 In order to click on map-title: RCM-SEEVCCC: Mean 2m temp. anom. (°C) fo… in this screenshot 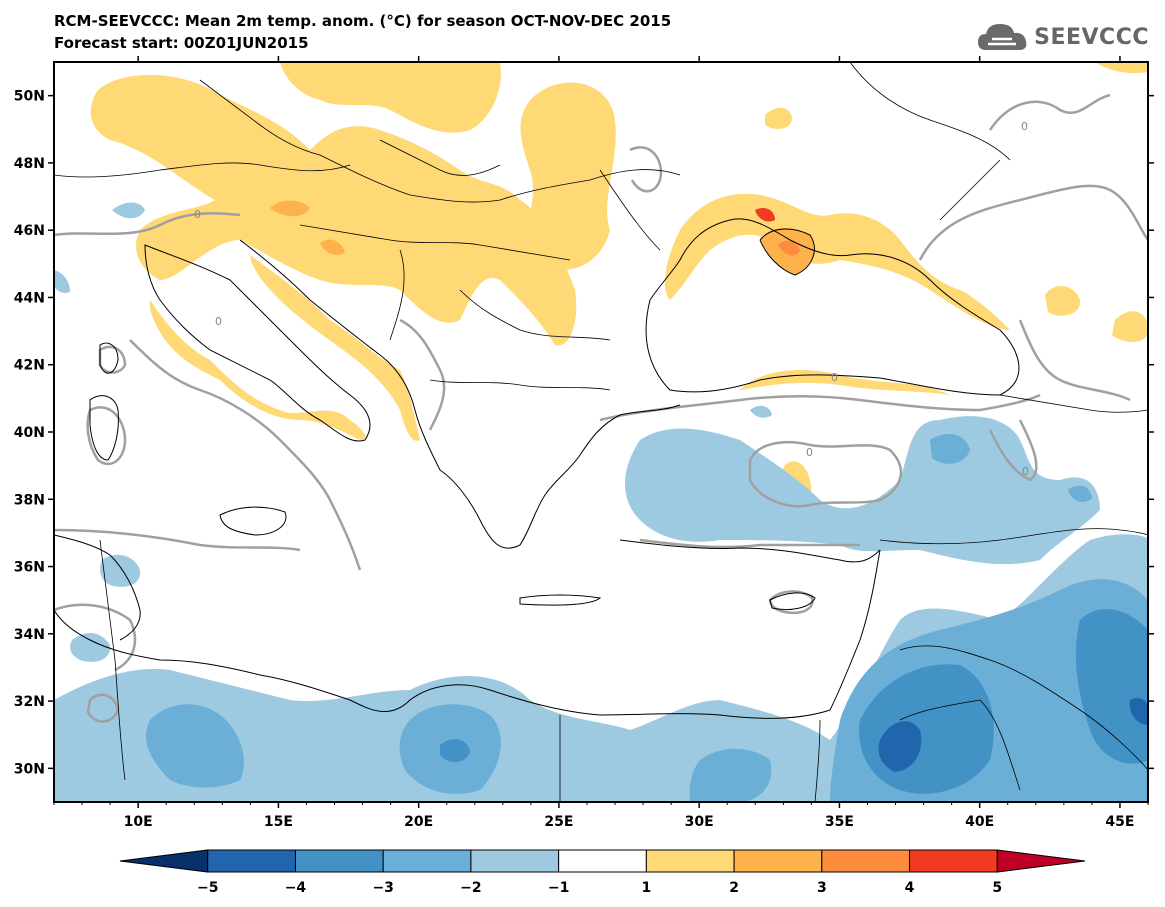, I will do `click(363, 21)`.